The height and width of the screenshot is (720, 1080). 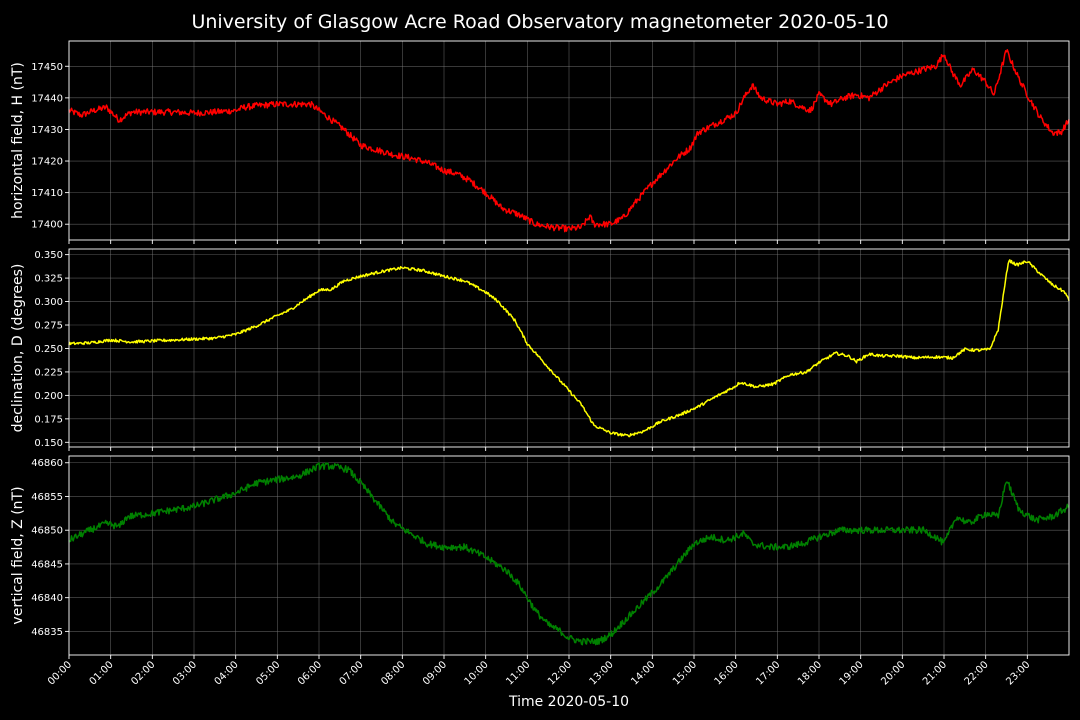 I want to click on y-tick-label: 0.200, so click(x=48, y=396).